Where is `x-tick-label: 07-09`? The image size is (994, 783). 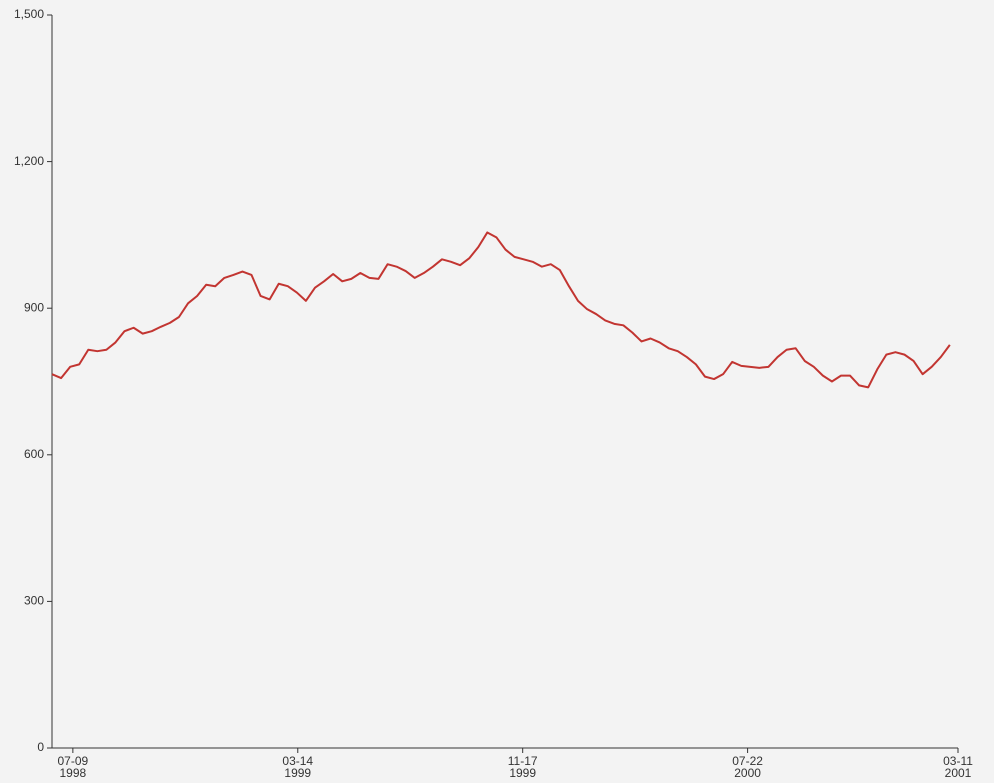
x-tick-label: 07-09 is located at coordinates (73, 761).